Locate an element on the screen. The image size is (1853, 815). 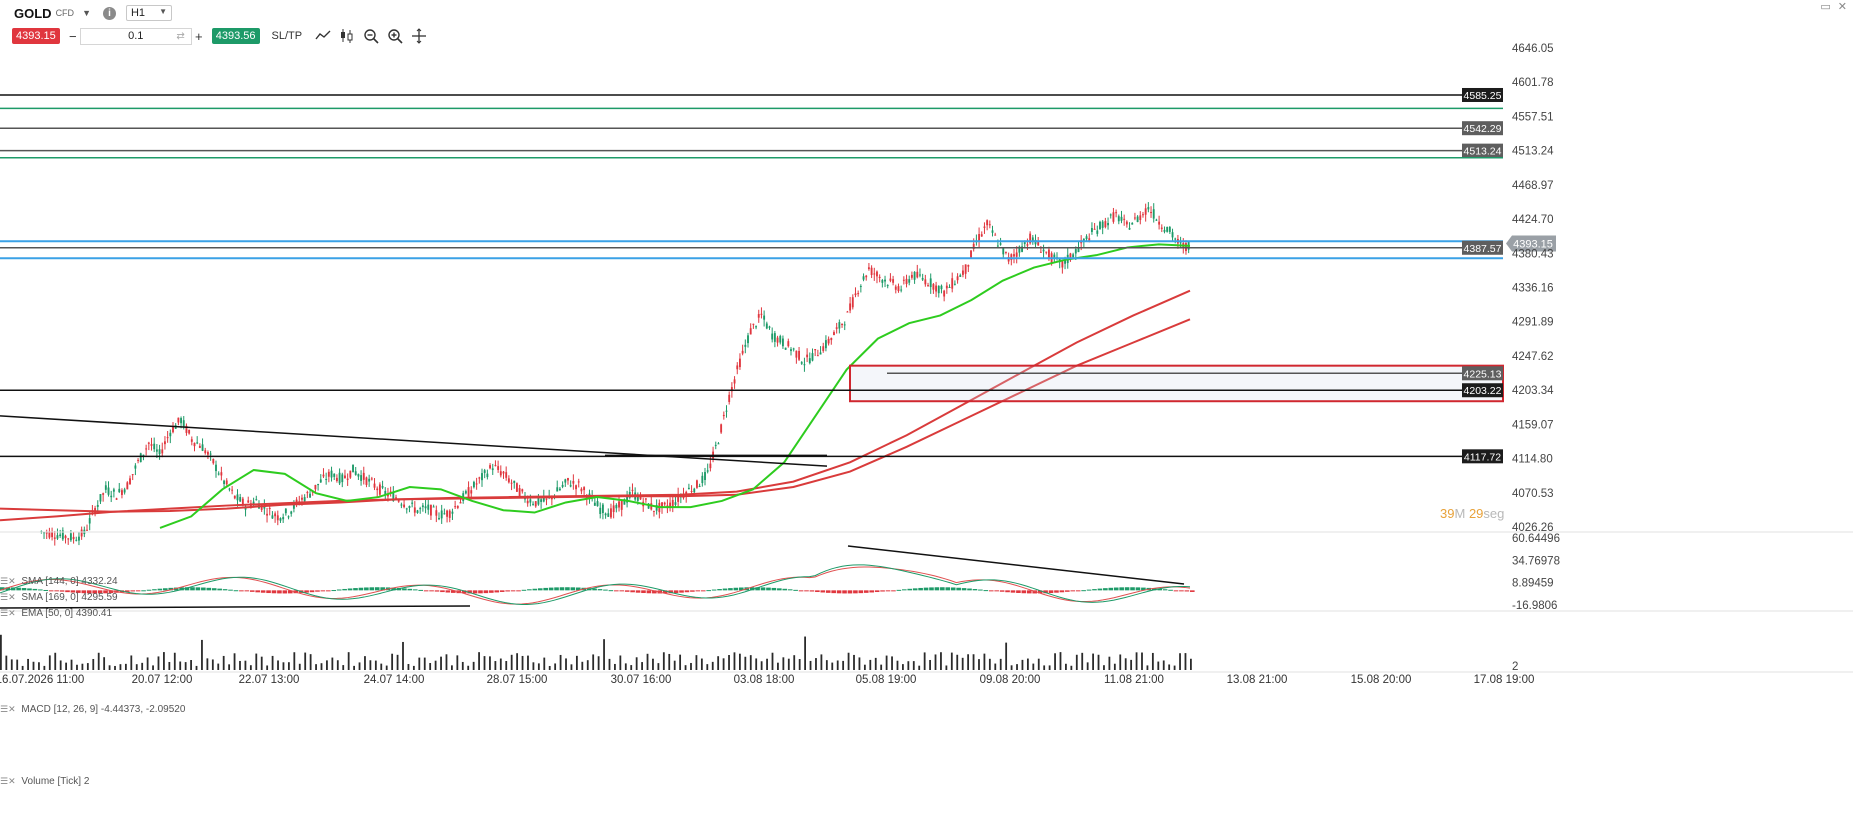
zoom-out-icon is located at coordinates (371, 36).